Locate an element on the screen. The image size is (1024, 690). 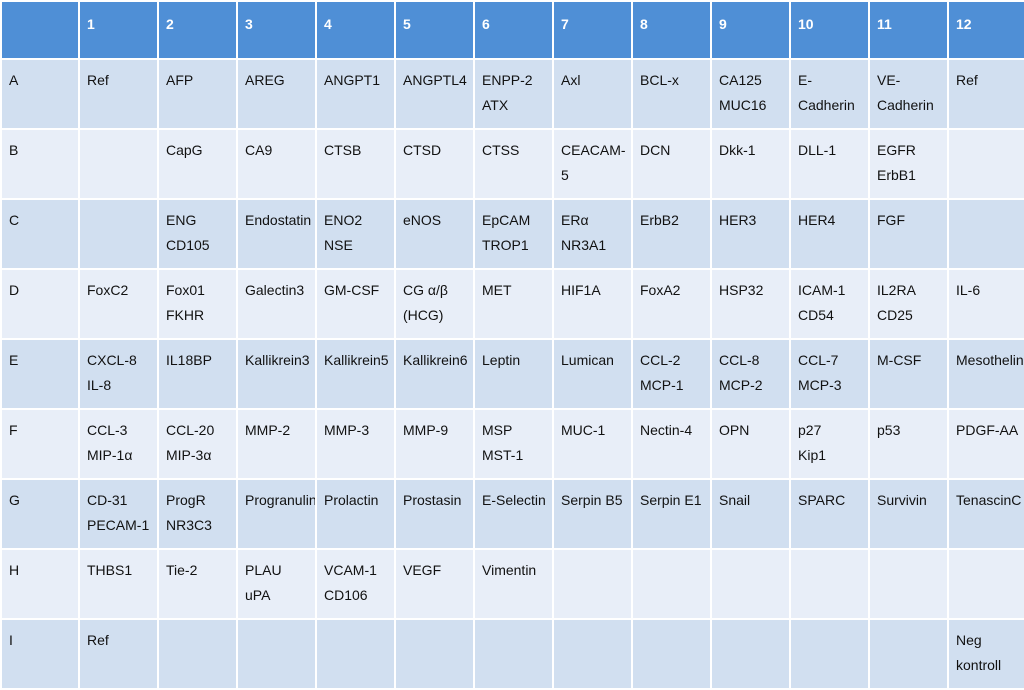
header-cell: 6 is located at coordinates (513, 30).